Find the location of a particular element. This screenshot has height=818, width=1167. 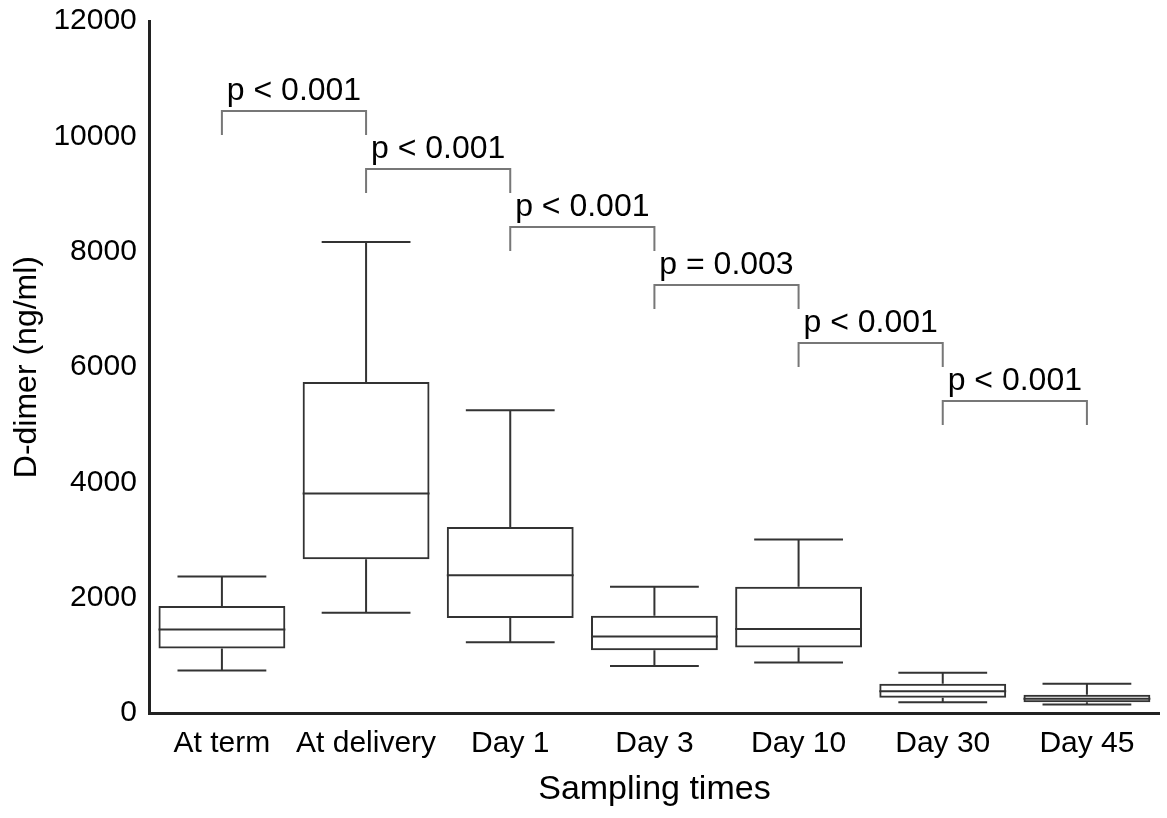

x-tick-label: Day 10 is located at coordinates (799, 742).